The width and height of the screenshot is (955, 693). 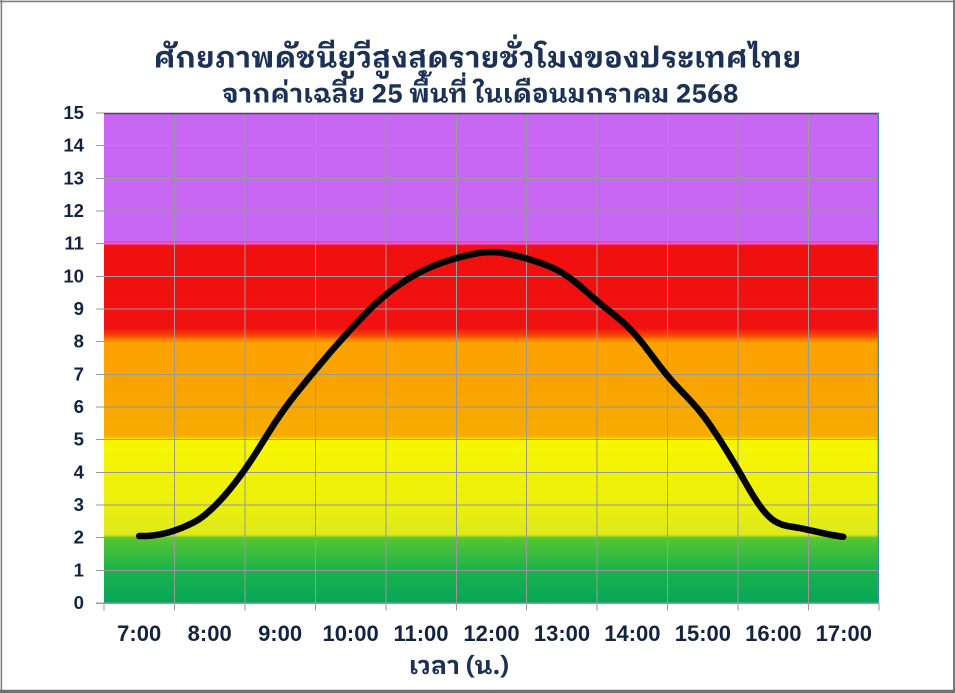 I want to click on svg-text: 10, so click(x=73, y=275).